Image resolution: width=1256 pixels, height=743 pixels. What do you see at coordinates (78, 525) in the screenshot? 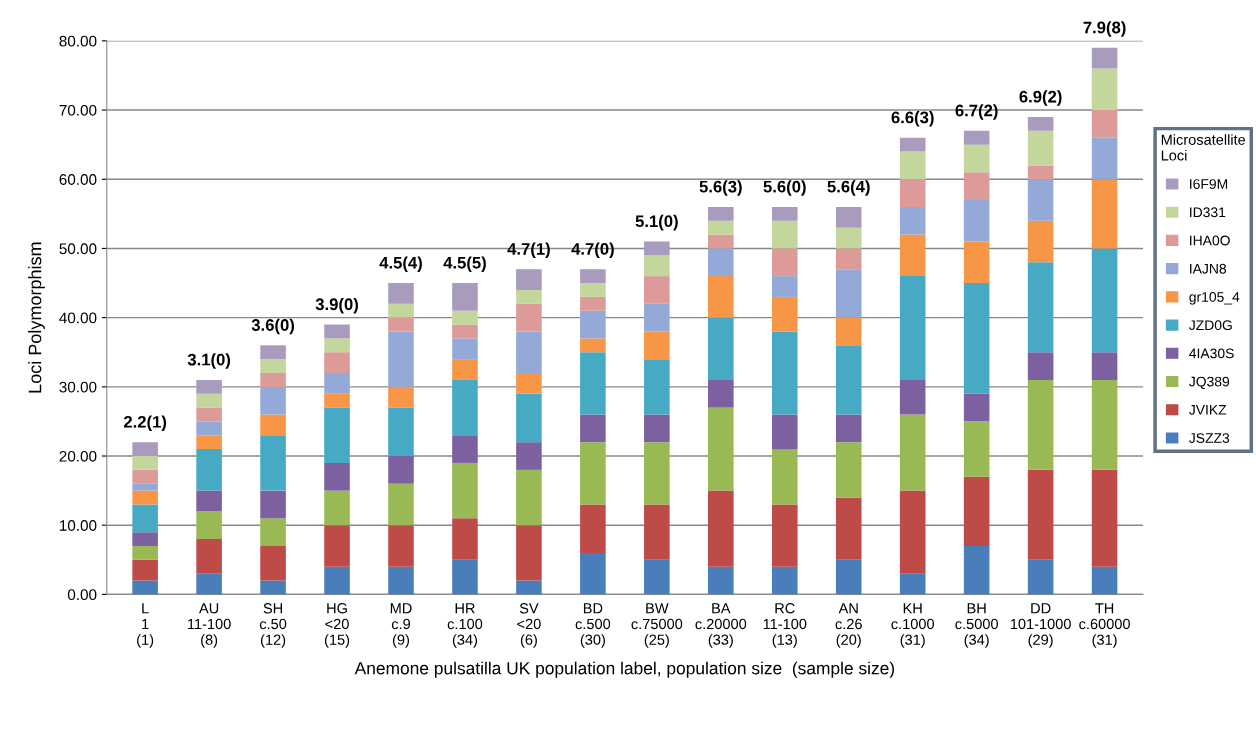
I see `y-tick-label: 10.00` at bounding box center [78, 525].